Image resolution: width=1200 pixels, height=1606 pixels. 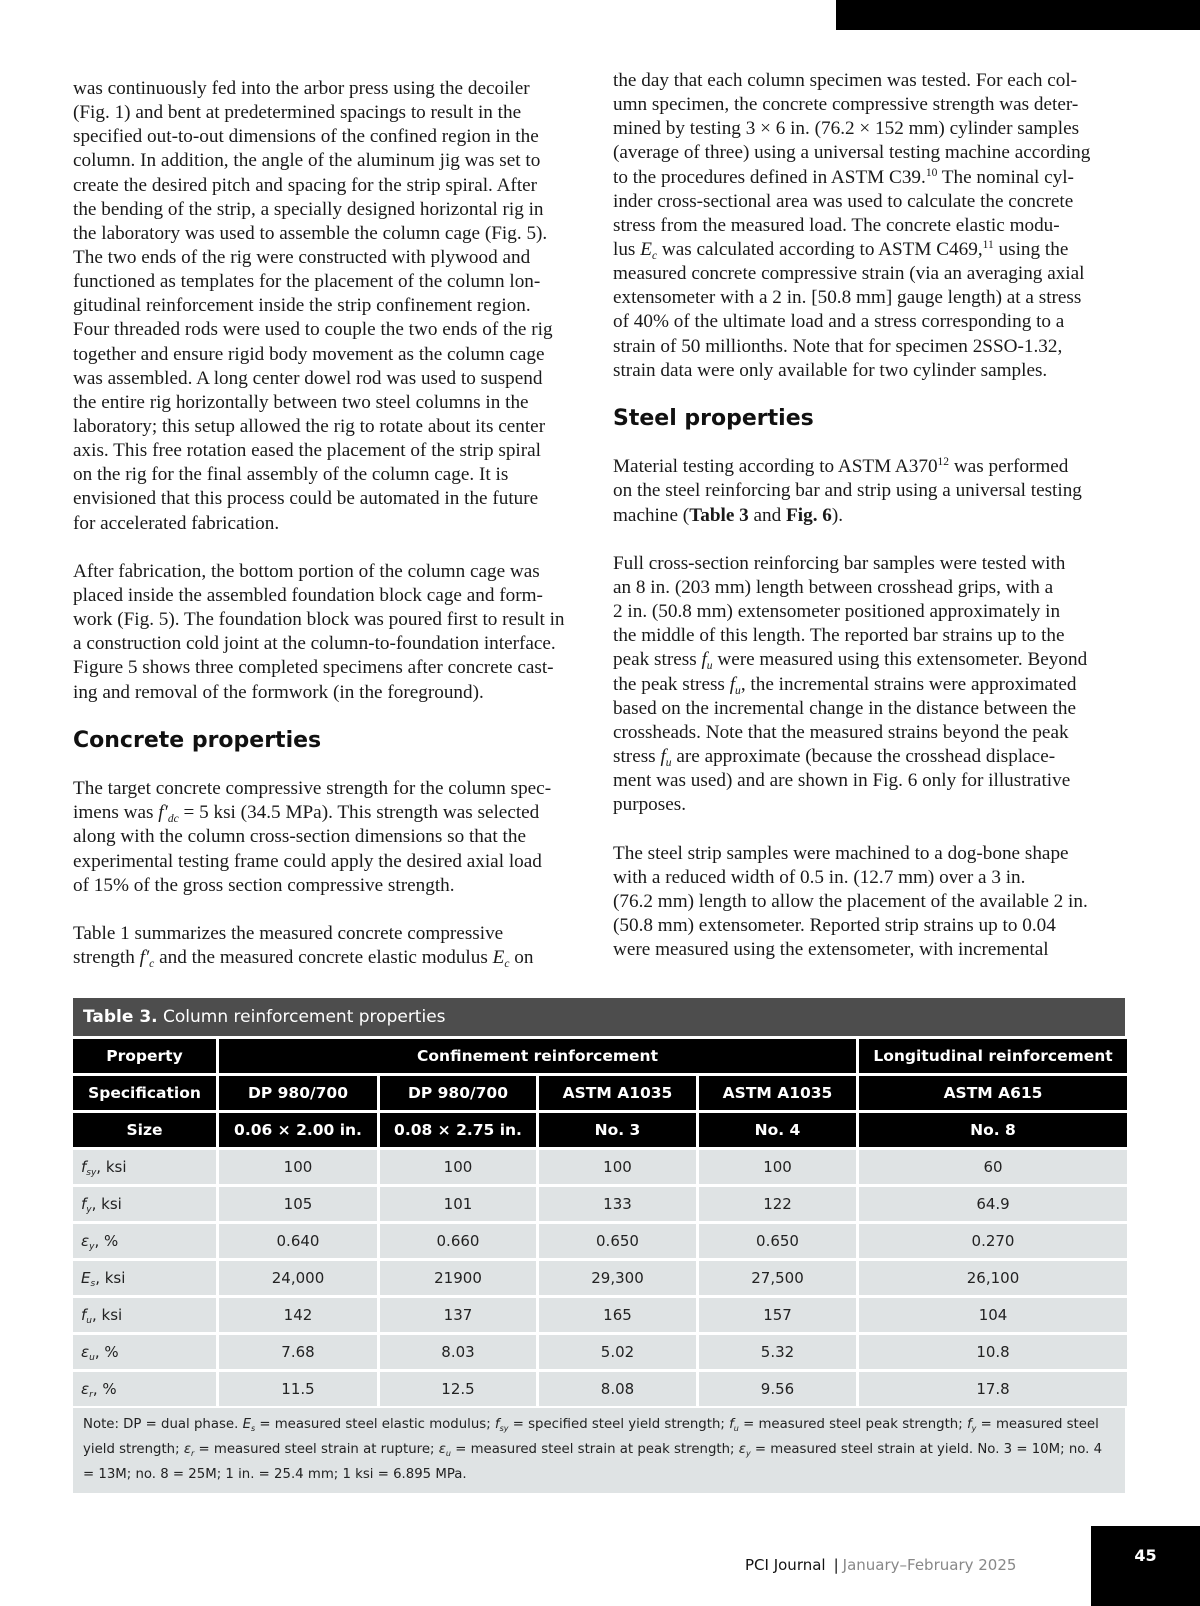 I want to click on table-cell: 133, so click(x=617, y=1204).